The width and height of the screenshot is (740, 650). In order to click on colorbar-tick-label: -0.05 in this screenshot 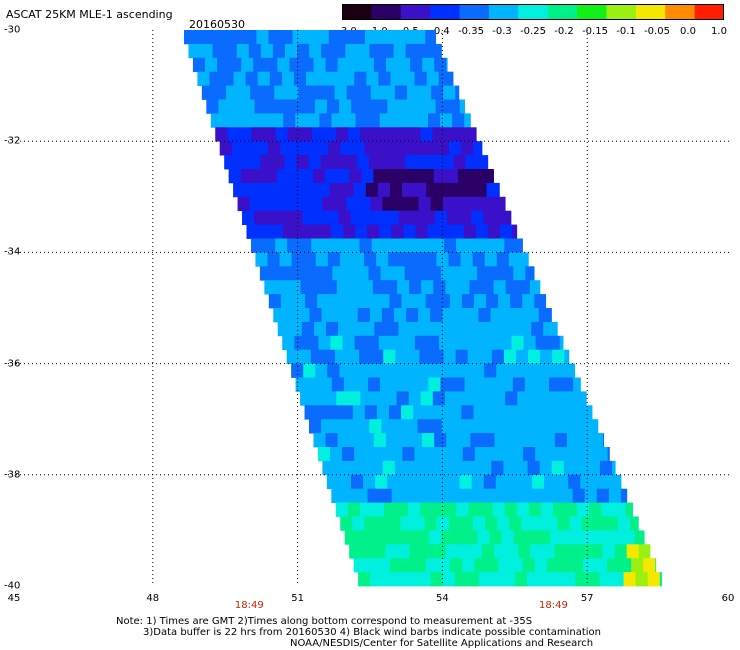, I will do `click(657, 31)`.